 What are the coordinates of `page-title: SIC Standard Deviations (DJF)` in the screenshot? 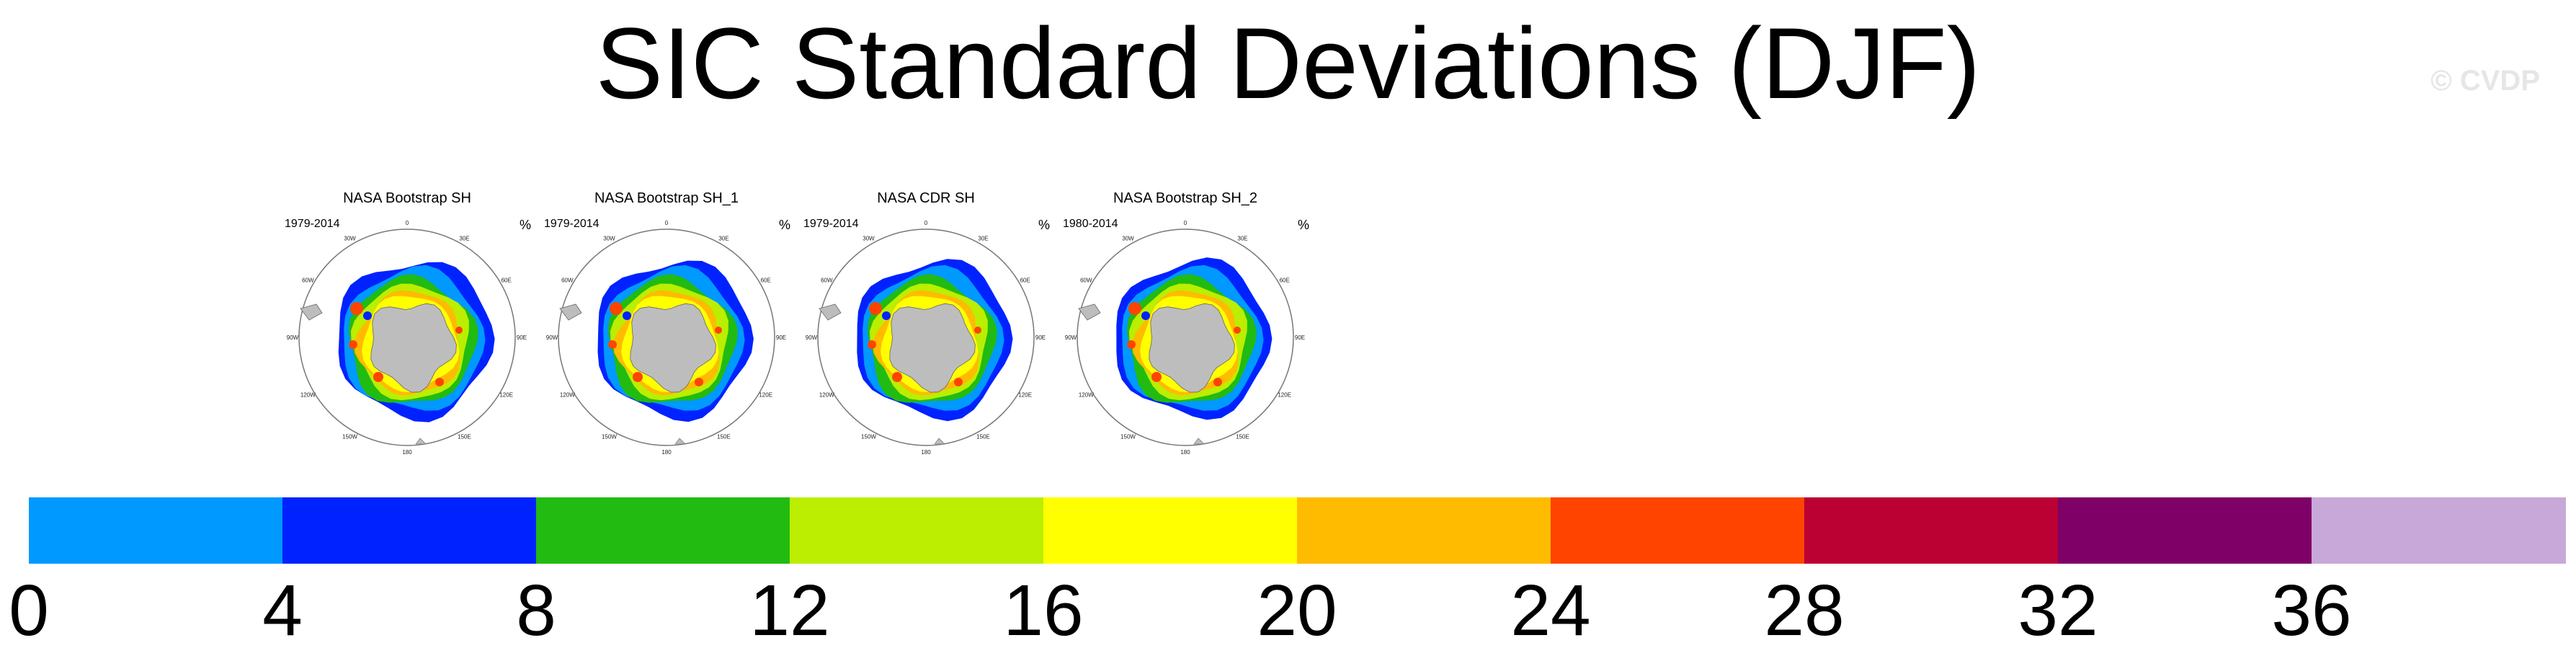 It's located at (1288, 63).